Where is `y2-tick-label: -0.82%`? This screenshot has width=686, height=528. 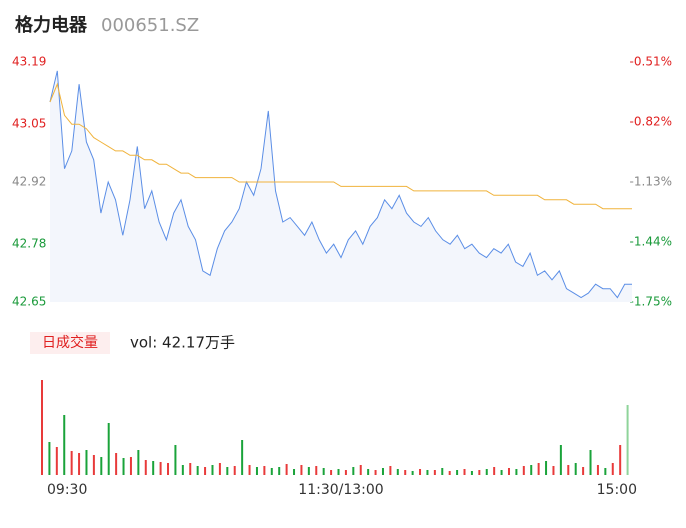
y2-tick-label: -0.82% is located at coordinates (651, 122).